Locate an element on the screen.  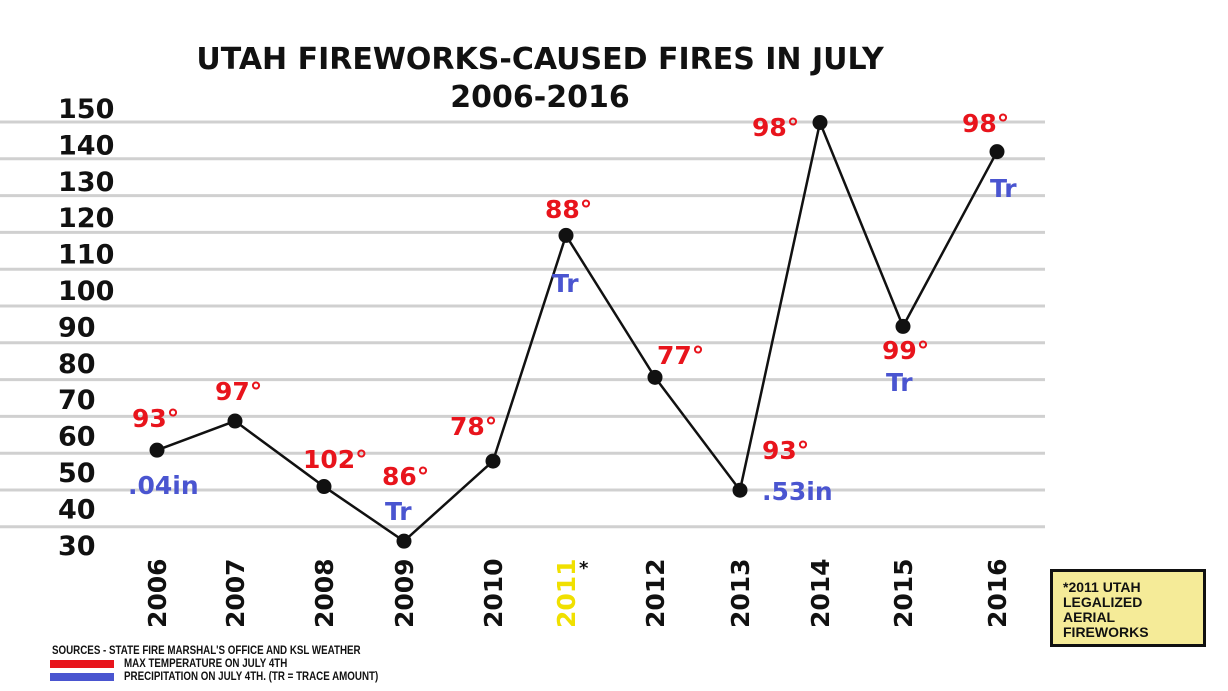
note-line: *2011 UTAH is located at coordinates (1102, 587).